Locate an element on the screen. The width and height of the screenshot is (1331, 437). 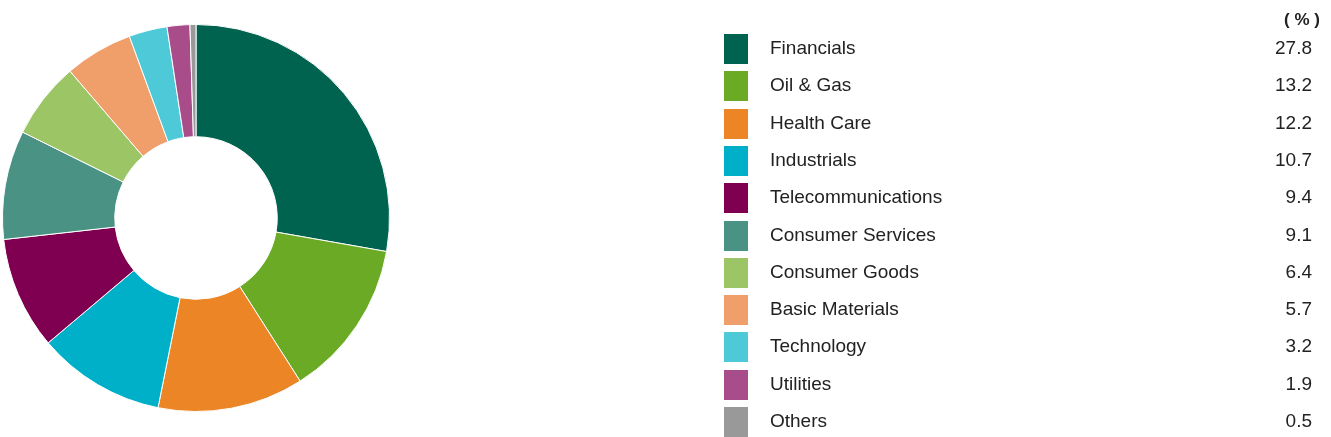
legend-label: Telecommunications is located at coordinates (856, 197).